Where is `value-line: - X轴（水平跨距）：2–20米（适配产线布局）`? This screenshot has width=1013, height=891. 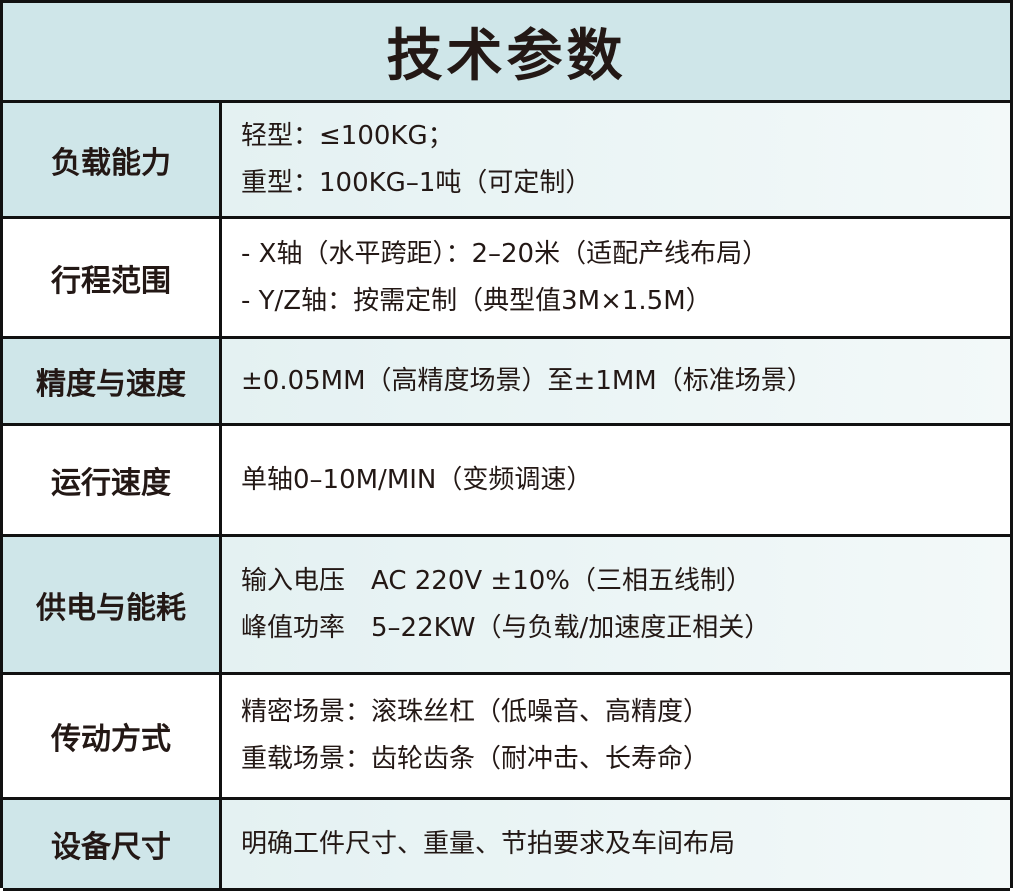 value-line: - X轴（水平跨距）：2–20米（适配产线布局） is located at coordinates (505, 253).